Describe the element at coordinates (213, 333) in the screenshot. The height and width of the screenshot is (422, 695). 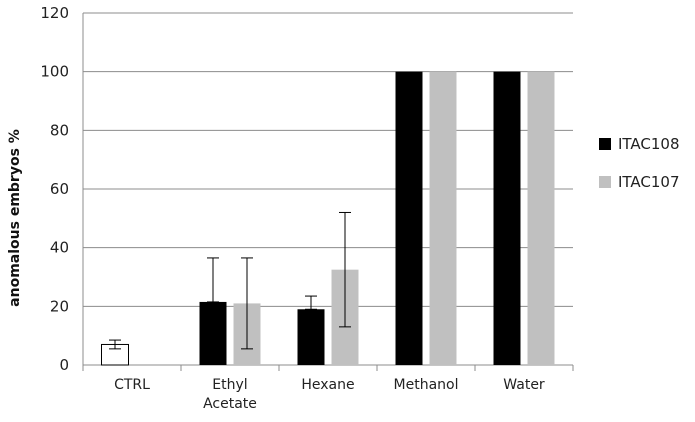
I see `bar-itac108-ethyl-acetate` at that location.